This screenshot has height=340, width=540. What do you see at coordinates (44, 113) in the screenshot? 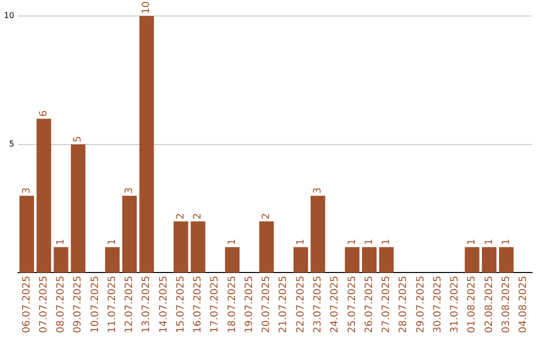
I see `data-label: 6` at bounding box center [44, 113].